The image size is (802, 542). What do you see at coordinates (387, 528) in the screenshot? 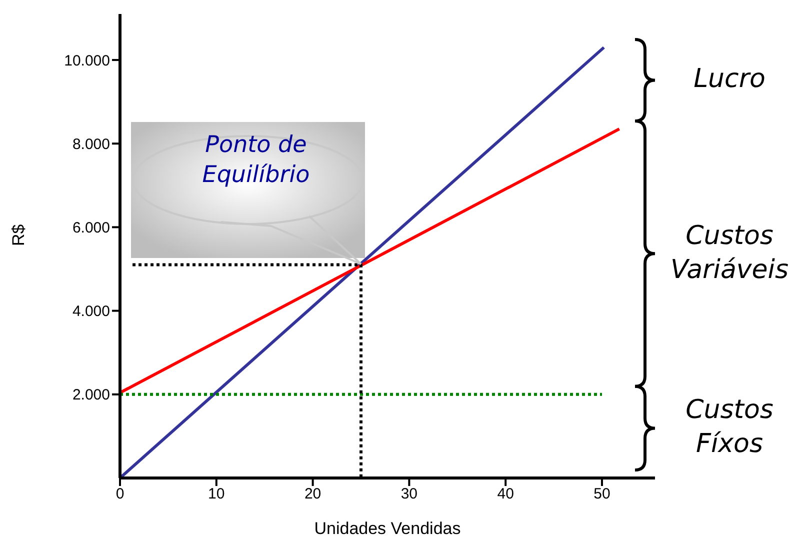
I see `x-axis-title: Unidades Vendidas` at bounding box center [387, 528].